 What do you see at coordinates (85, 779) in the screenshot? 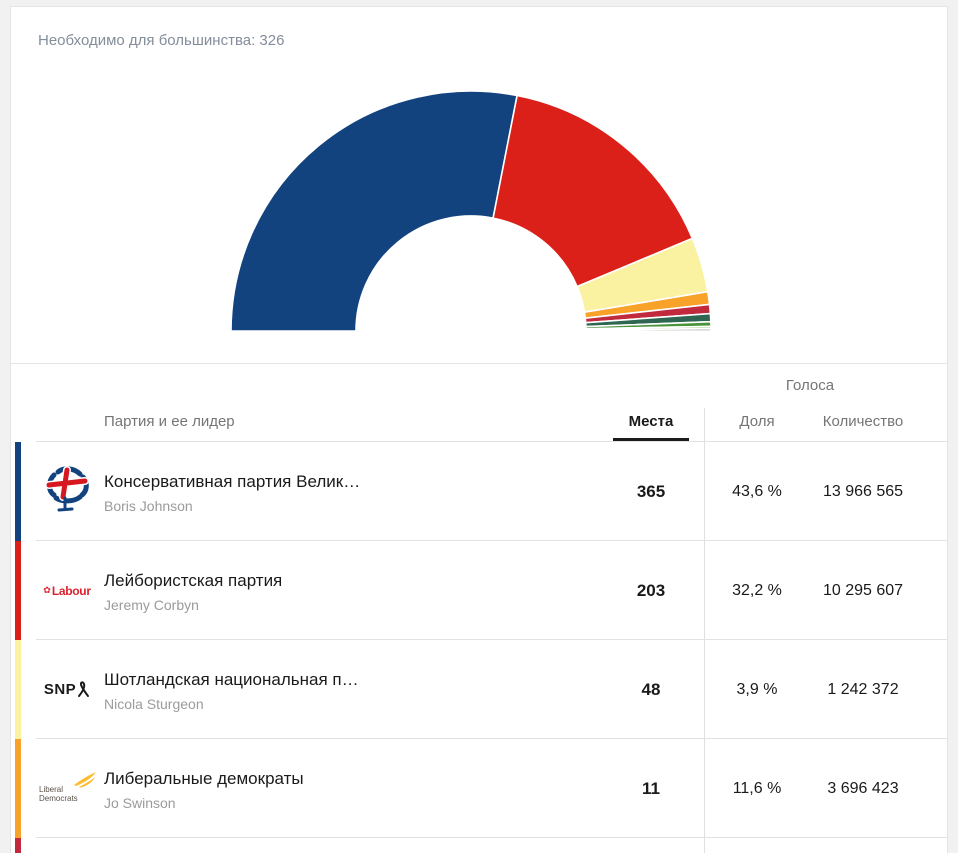
I see `libdem-bird-icon` at bounding box center [85, 779].